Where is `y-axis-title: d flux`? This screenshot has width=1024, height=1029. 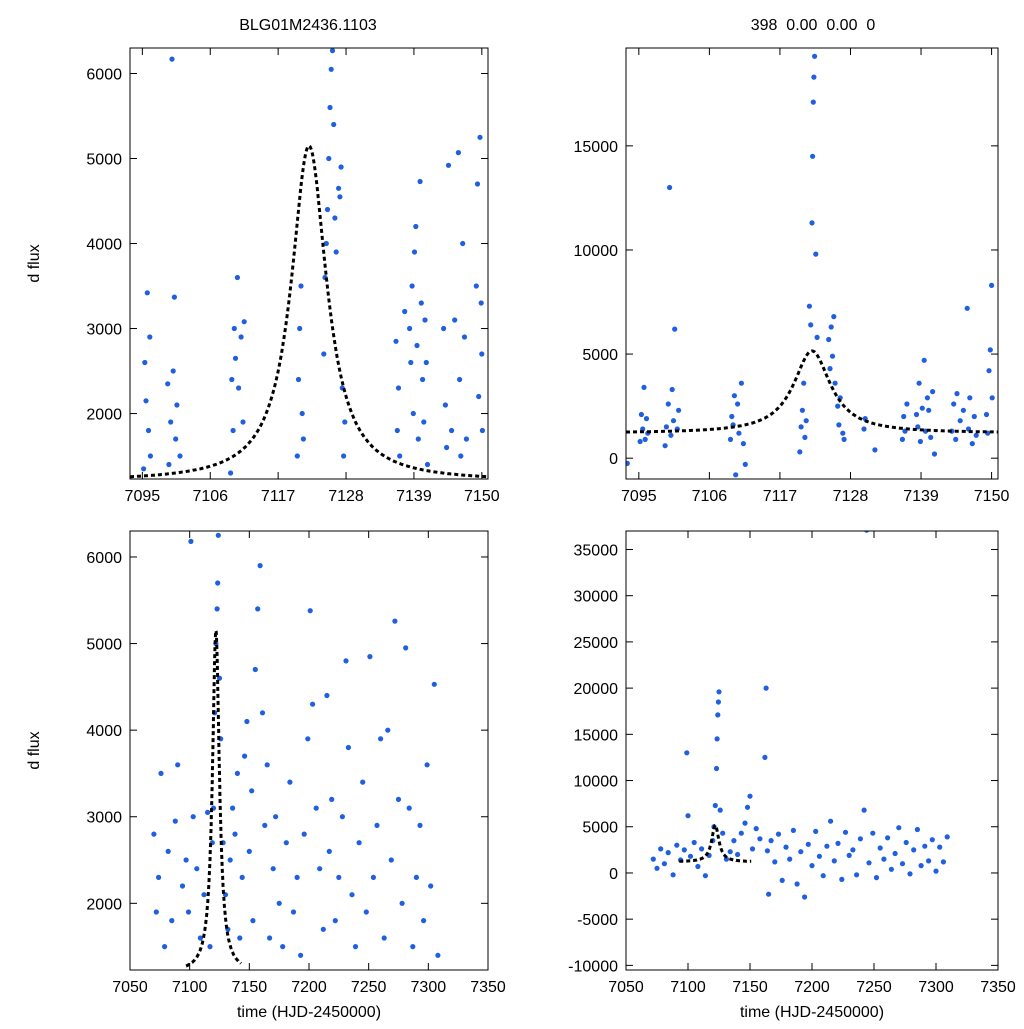 y-axis-title: d flux is located at coordinates (34, 263).